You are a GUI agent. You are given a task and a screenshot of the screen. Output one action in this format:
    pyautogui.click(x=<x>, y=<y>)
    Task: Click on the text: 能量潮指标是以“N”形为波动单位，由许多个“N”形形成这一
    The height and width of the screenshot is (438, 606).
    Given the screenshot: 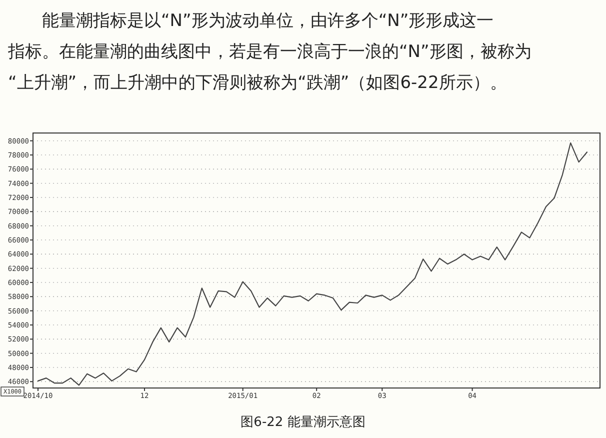 What is the action you would take?
    pyautogui.click(x=268, y=21)
    